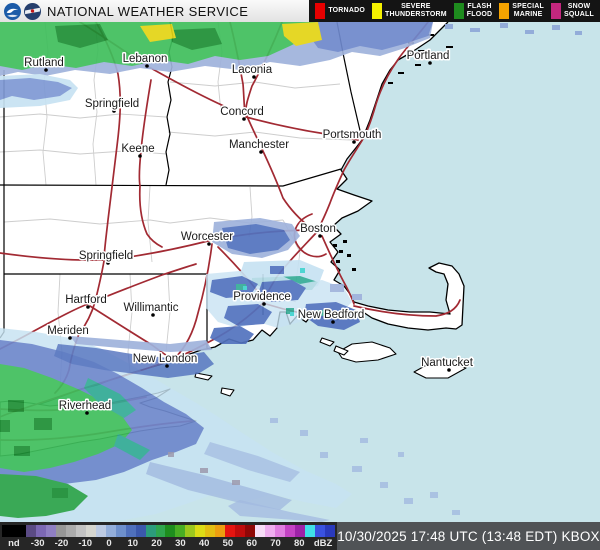  I want to click on city-label: Manchester, so click(259, 145).